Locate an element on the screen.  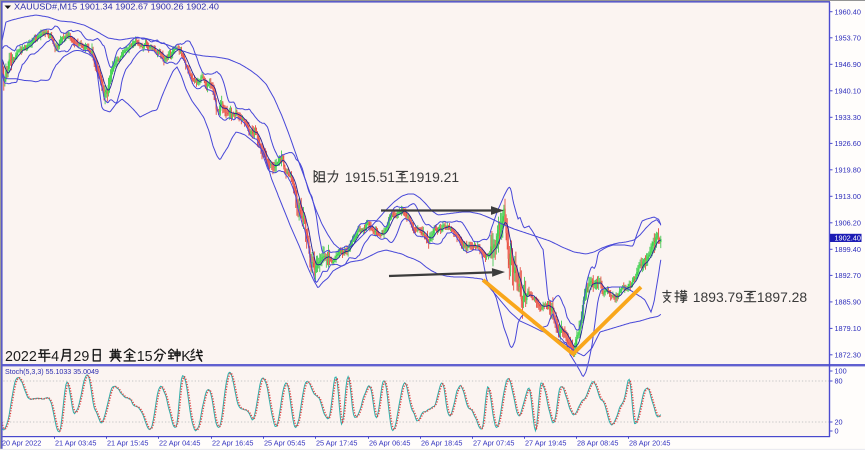
svg-text: 20 Apr 2022 is located at coordinates (21, 443).